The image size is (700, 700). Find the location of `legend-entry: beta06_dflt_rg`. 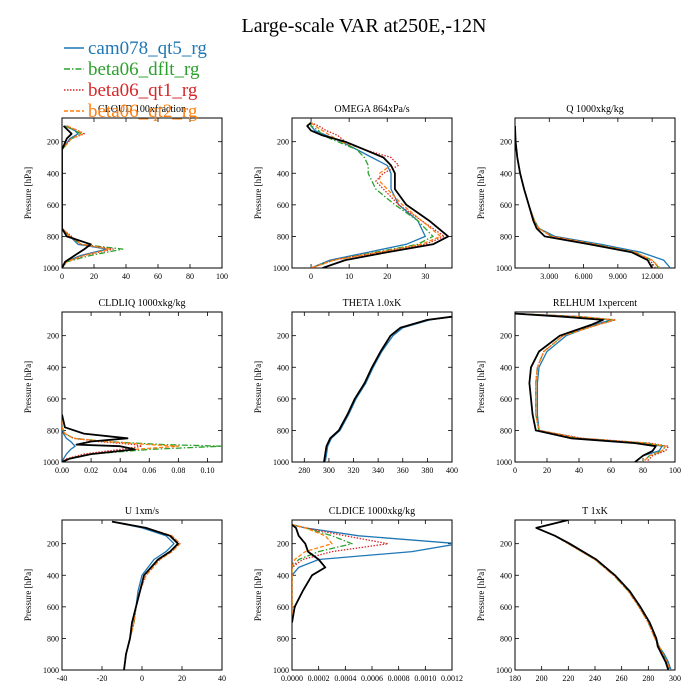

legend-entry: beta06_dflt_rg is located at coordinates (144, 69).